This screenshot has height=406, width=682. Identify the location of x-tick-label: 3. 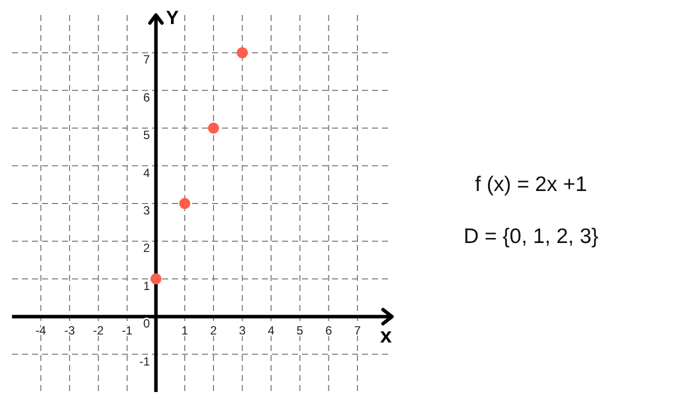
(242, 331).